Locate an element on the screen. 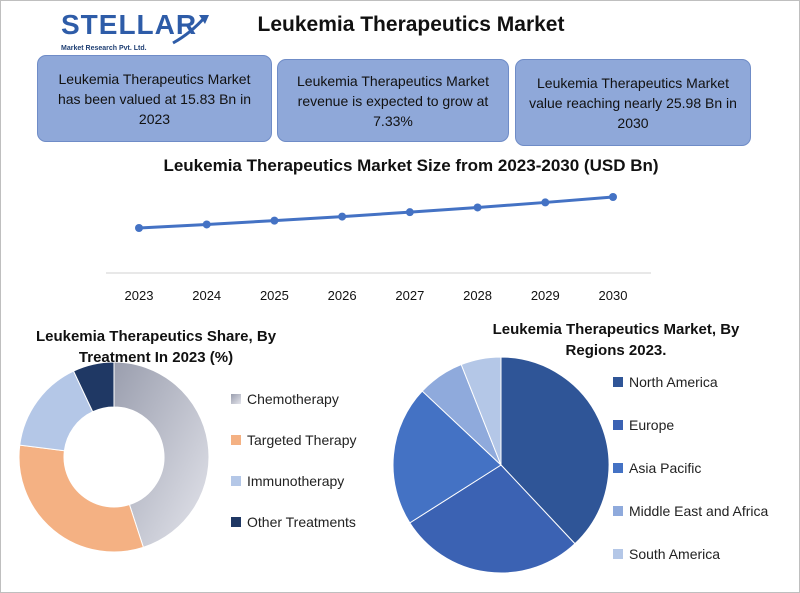  pie-slice-asia-pacific is located at coordinates (447, 457).